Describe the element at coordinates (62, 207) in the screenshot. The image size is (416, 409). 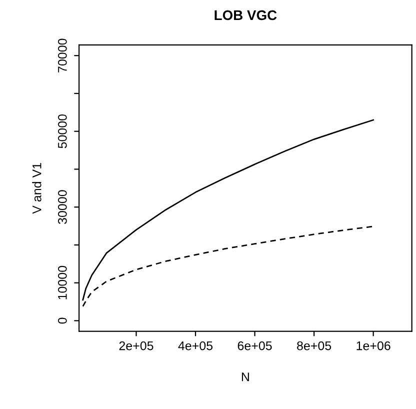
I see `y-tick-label: 30000` at that location.